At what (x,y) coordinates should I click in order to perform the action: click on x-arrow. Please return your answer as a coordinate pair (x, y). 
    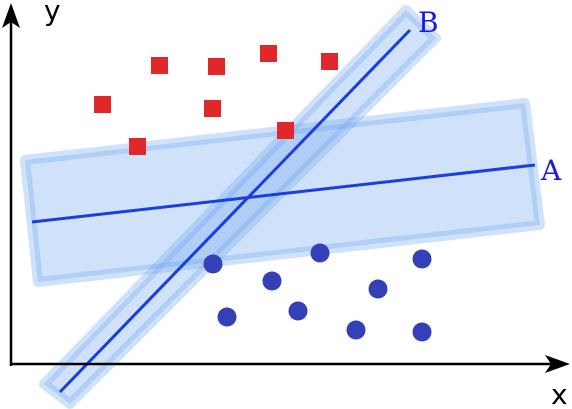
    Looking at the image, I should click on (557, 364).